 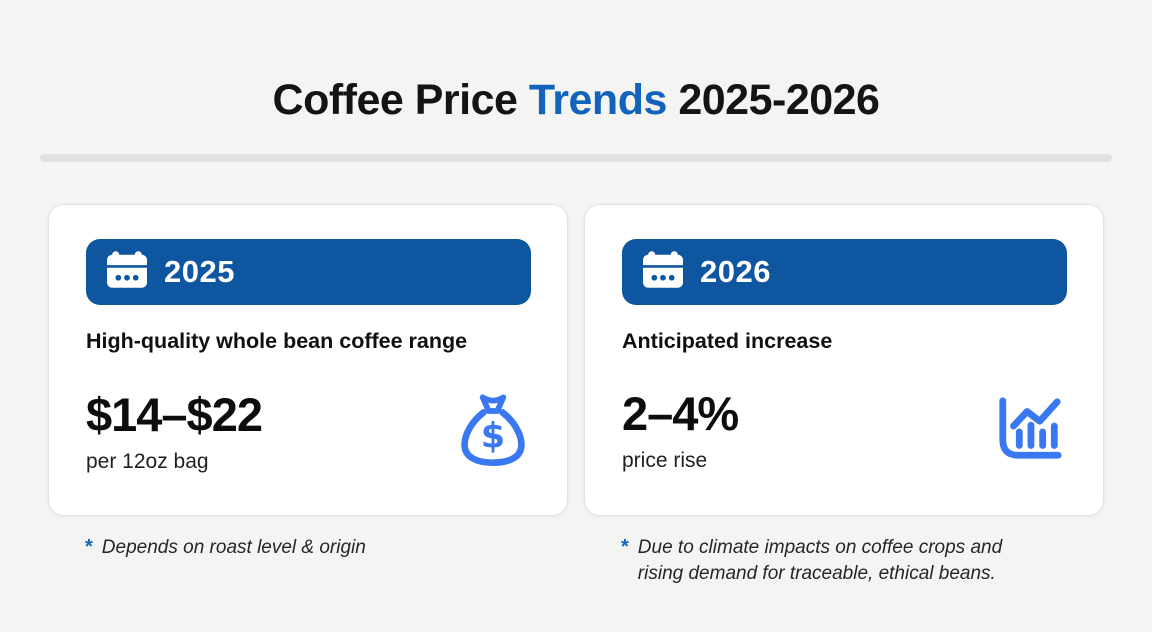 I want to click on money-bag-icon: $, so click(x=493, y=432).